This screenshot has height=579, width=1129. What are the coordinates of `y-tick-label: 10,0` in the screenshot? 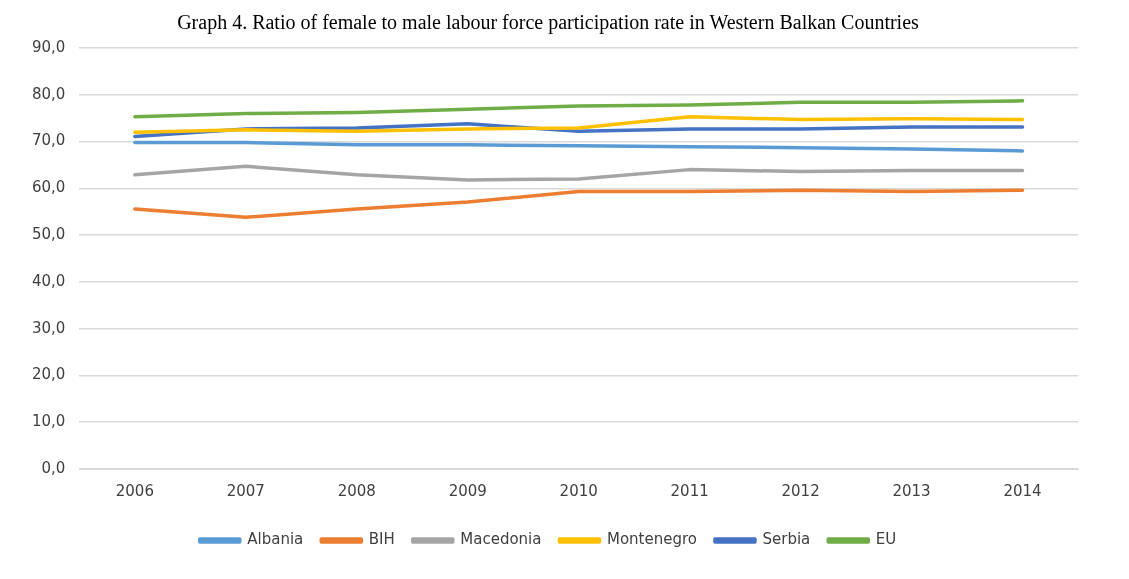 It's located at (48, 421).